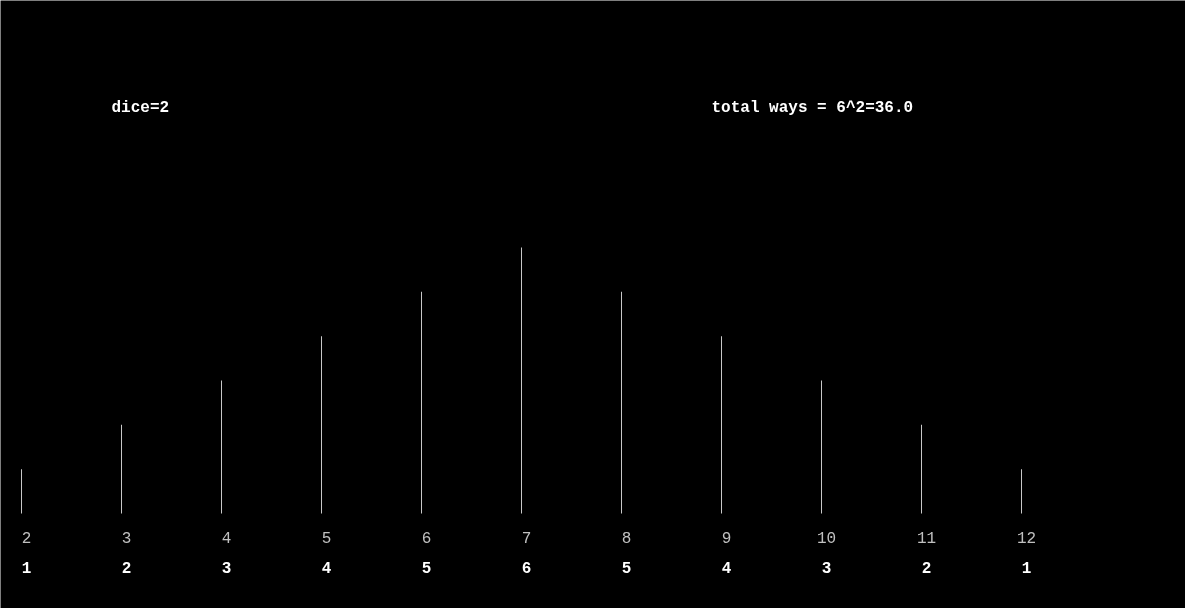  What do you see at coordinates (526, 569) in the screenshot?
I see `data-label: 6` at bounding box center [526, 569].